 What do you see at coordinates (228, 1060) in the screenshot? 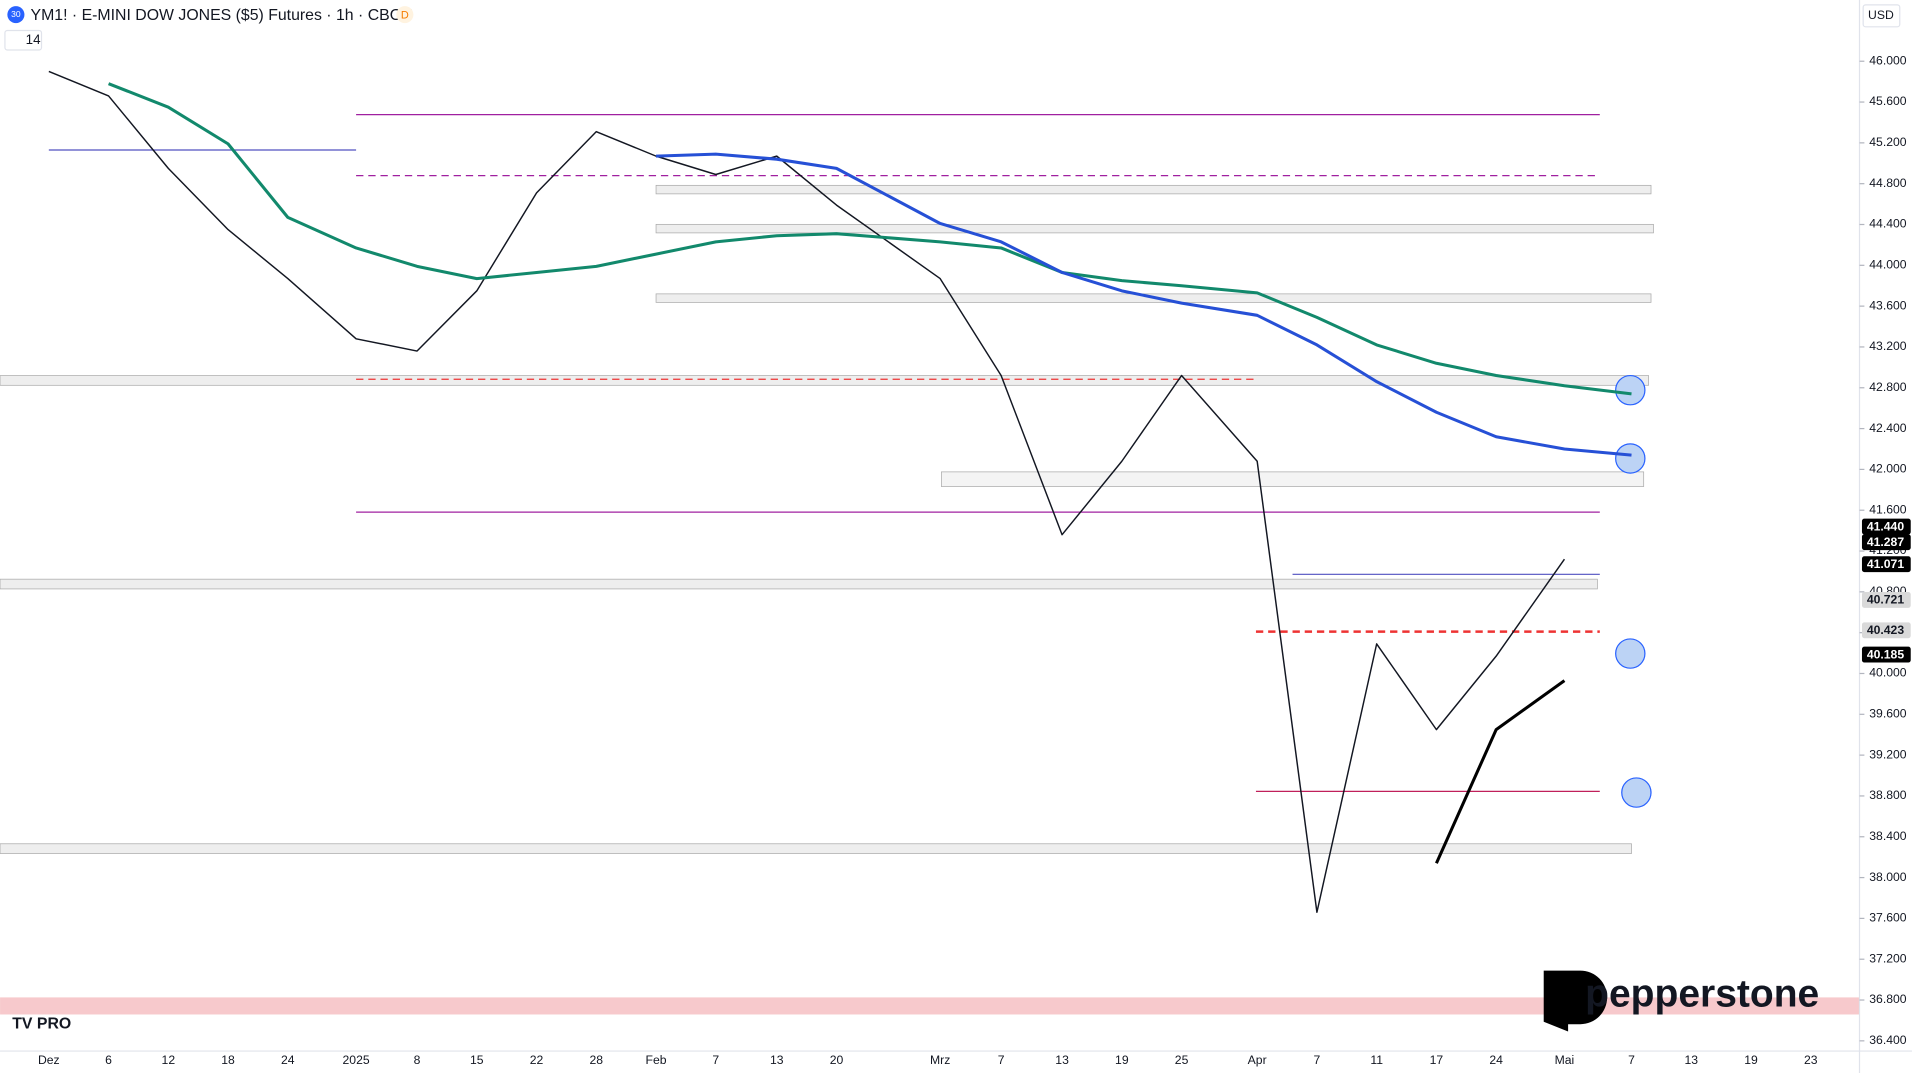
I see `x-tick-label: 18` at bounding box center [228, 1060].